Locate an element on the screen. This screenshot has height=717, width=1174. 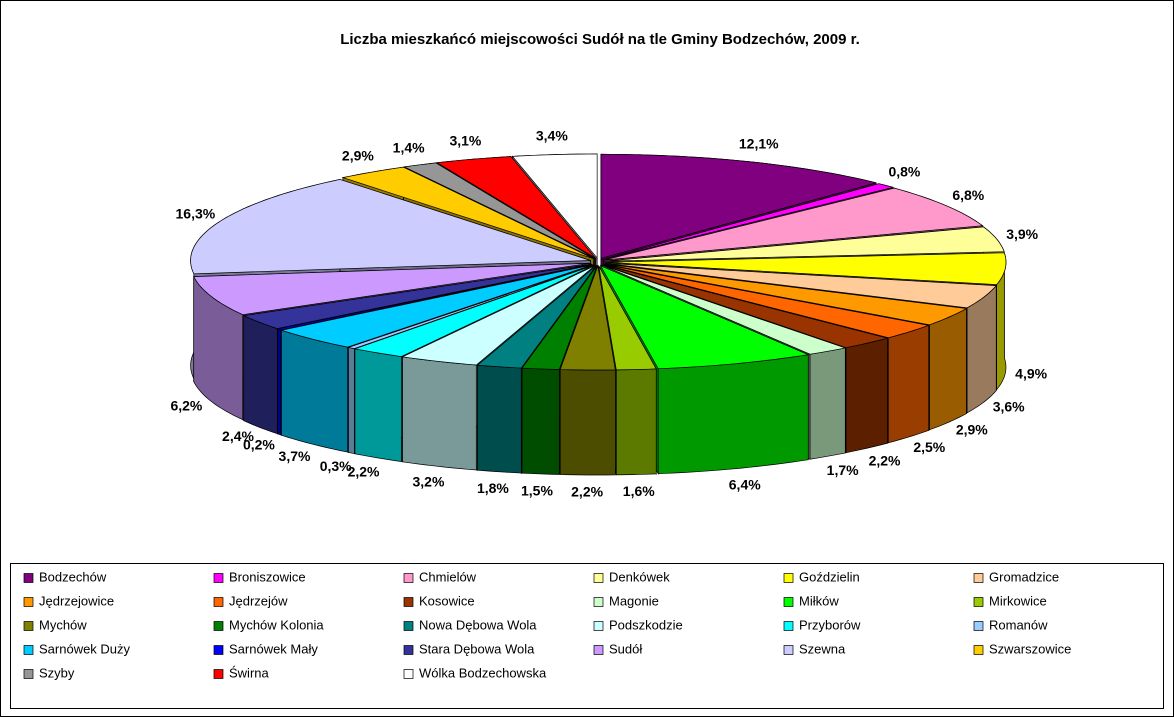
legend-label: Mychów Kolonia is located at coordinates (276, 624).